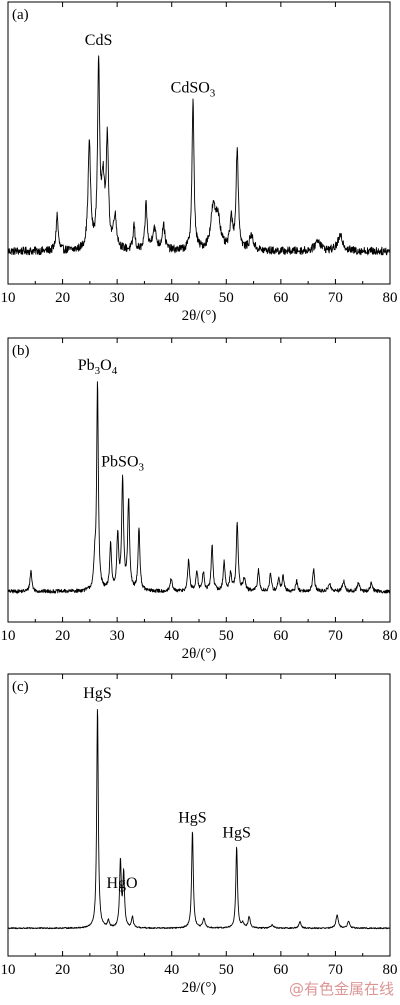 The height and width of the screenshot is (1005, 400). What do you see at coordinates (121, 883) in the screenshot?
I see `peak-annotation: HgO` at bounding box center [121, 883].